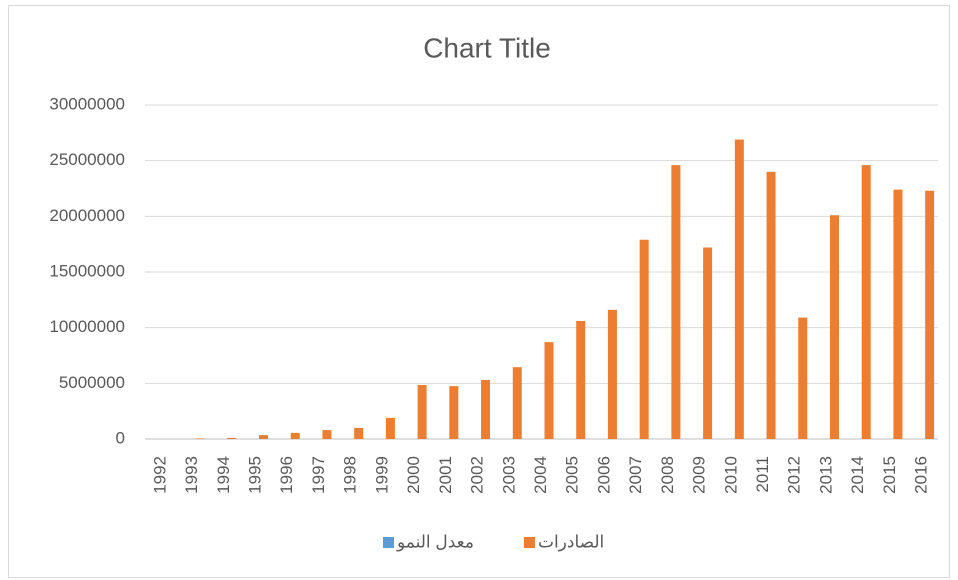  What do you see at coordinates (730, 475) in the screenshot?
I see `x-tick-label: 2010` at bounding box center [730, 475].